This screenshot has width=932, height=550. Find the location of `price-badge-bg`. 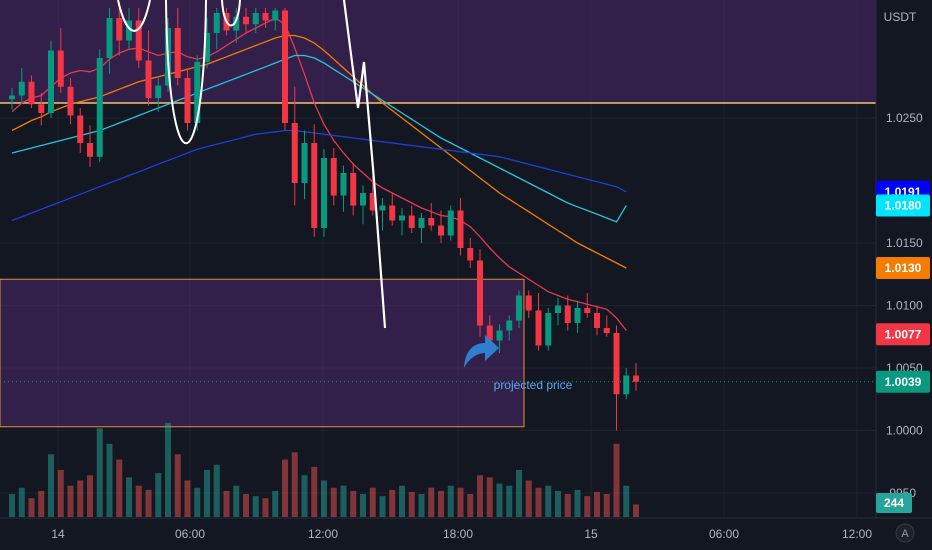

price-badge-bg is located at coordinates (903, 334).